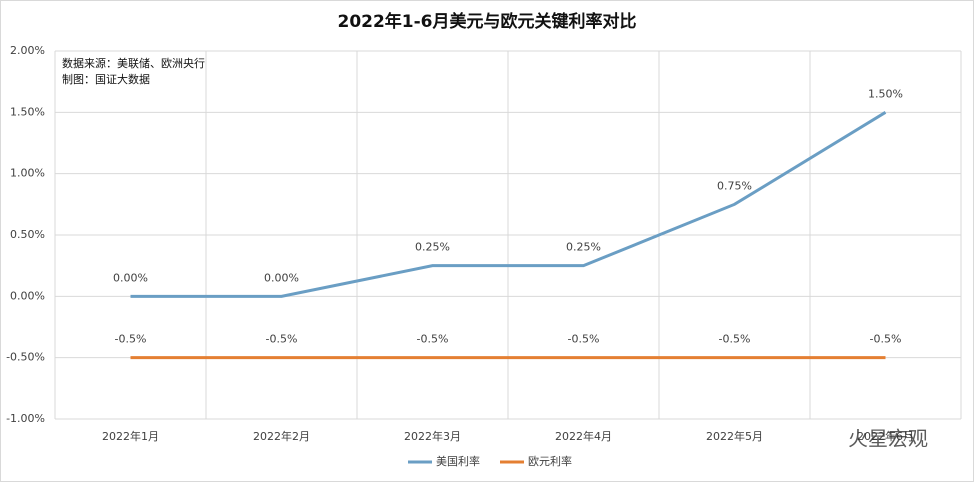 Image resolution: width=974 pixels, height=482 pixels. I want to click on watermark: 火星宏观, so click(888, 439).